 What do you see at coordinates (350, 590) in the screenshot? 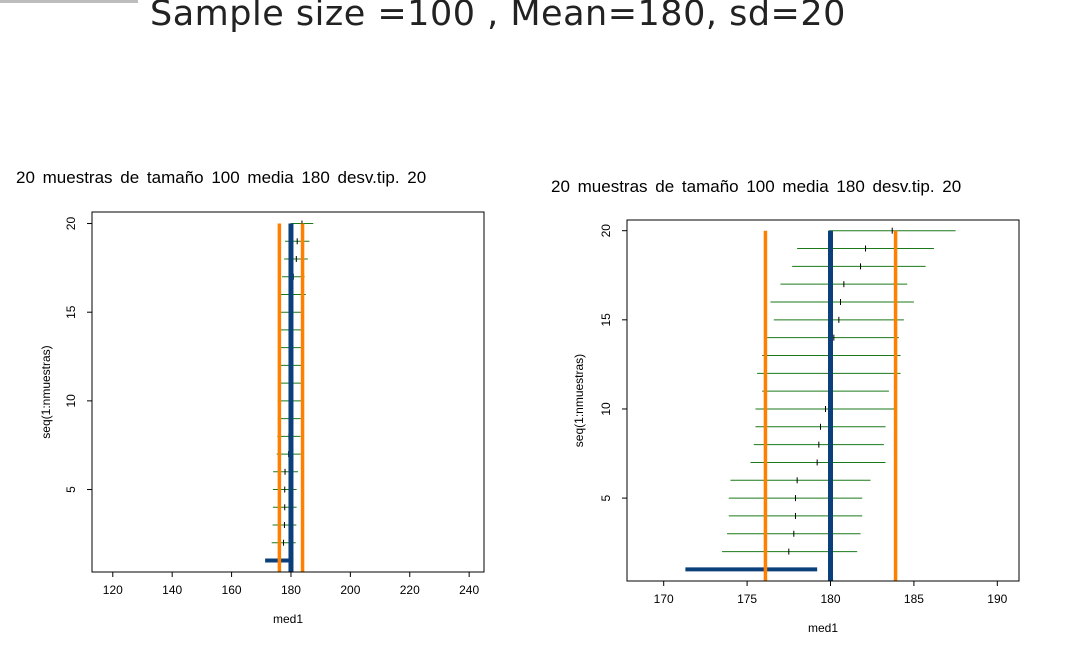
I see `x-tick-label: 200` at bounding box center [350, 590].